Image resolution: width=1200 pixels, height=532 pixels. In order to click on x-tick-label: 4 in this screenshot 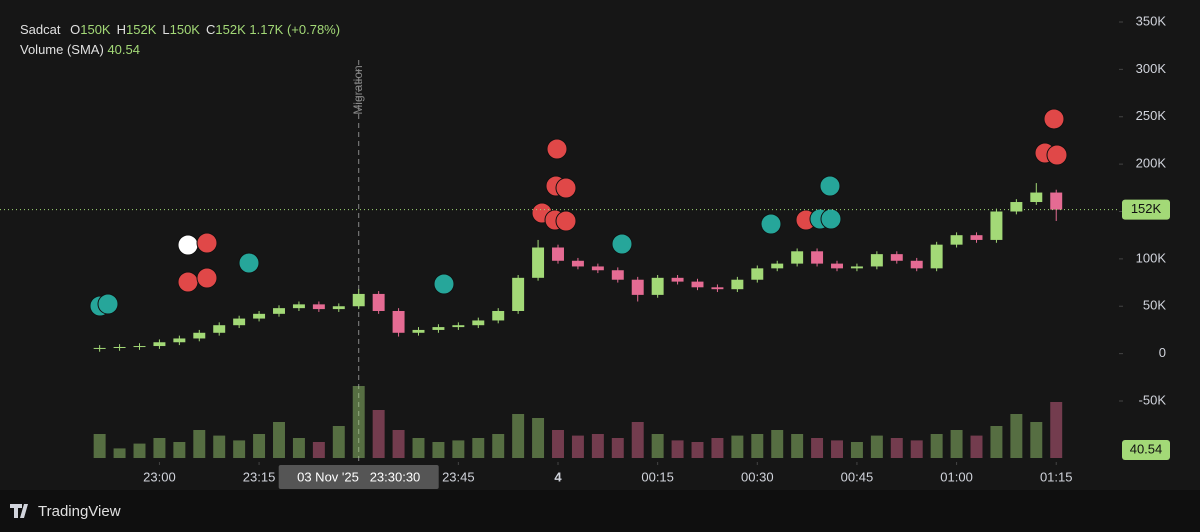, I will do `click(558, 476)`.